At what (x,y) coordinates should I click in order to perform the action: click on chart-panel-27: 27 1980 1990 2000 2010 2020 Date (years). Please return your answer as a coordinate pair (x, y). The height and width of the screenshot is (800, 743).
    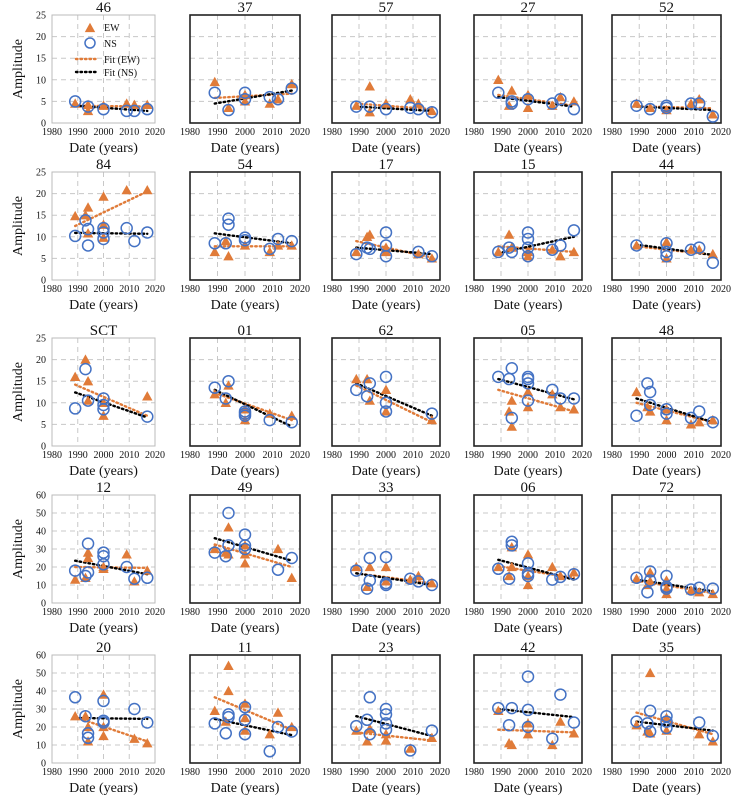
    Looking at the image, I should click on (528, 78).